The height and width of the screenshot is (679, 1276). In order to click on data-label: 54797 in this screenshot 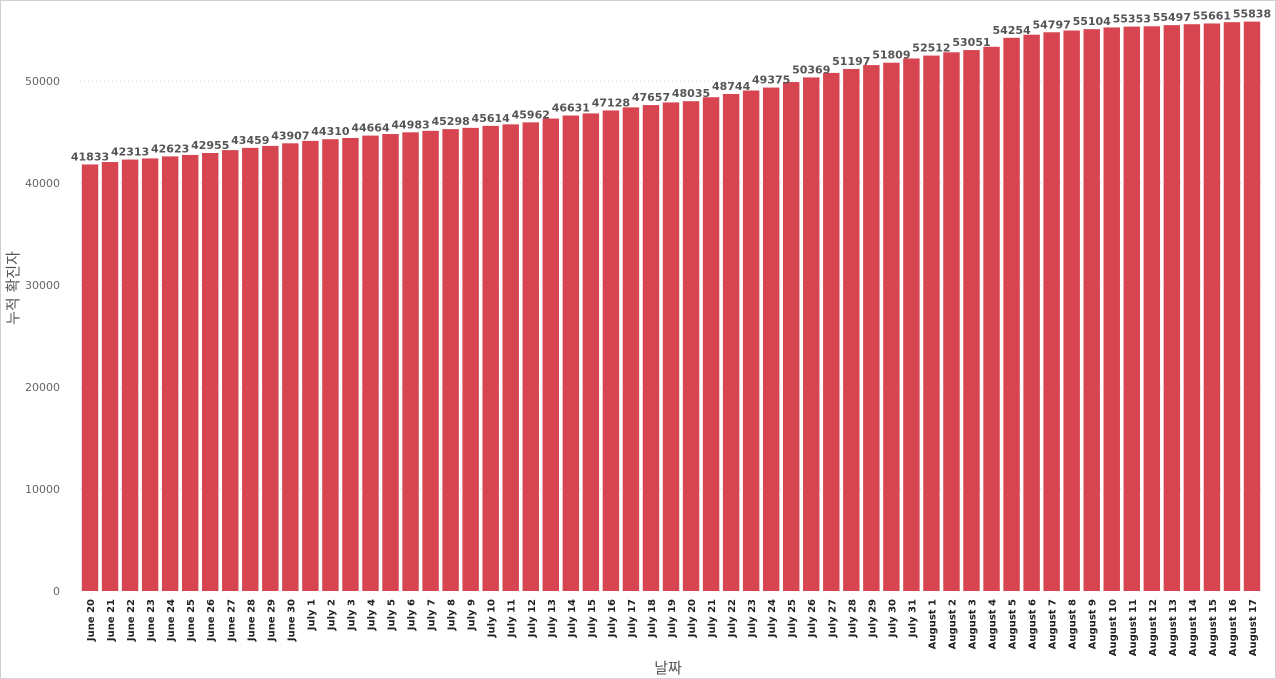, I will do `click(1051, 24)`.